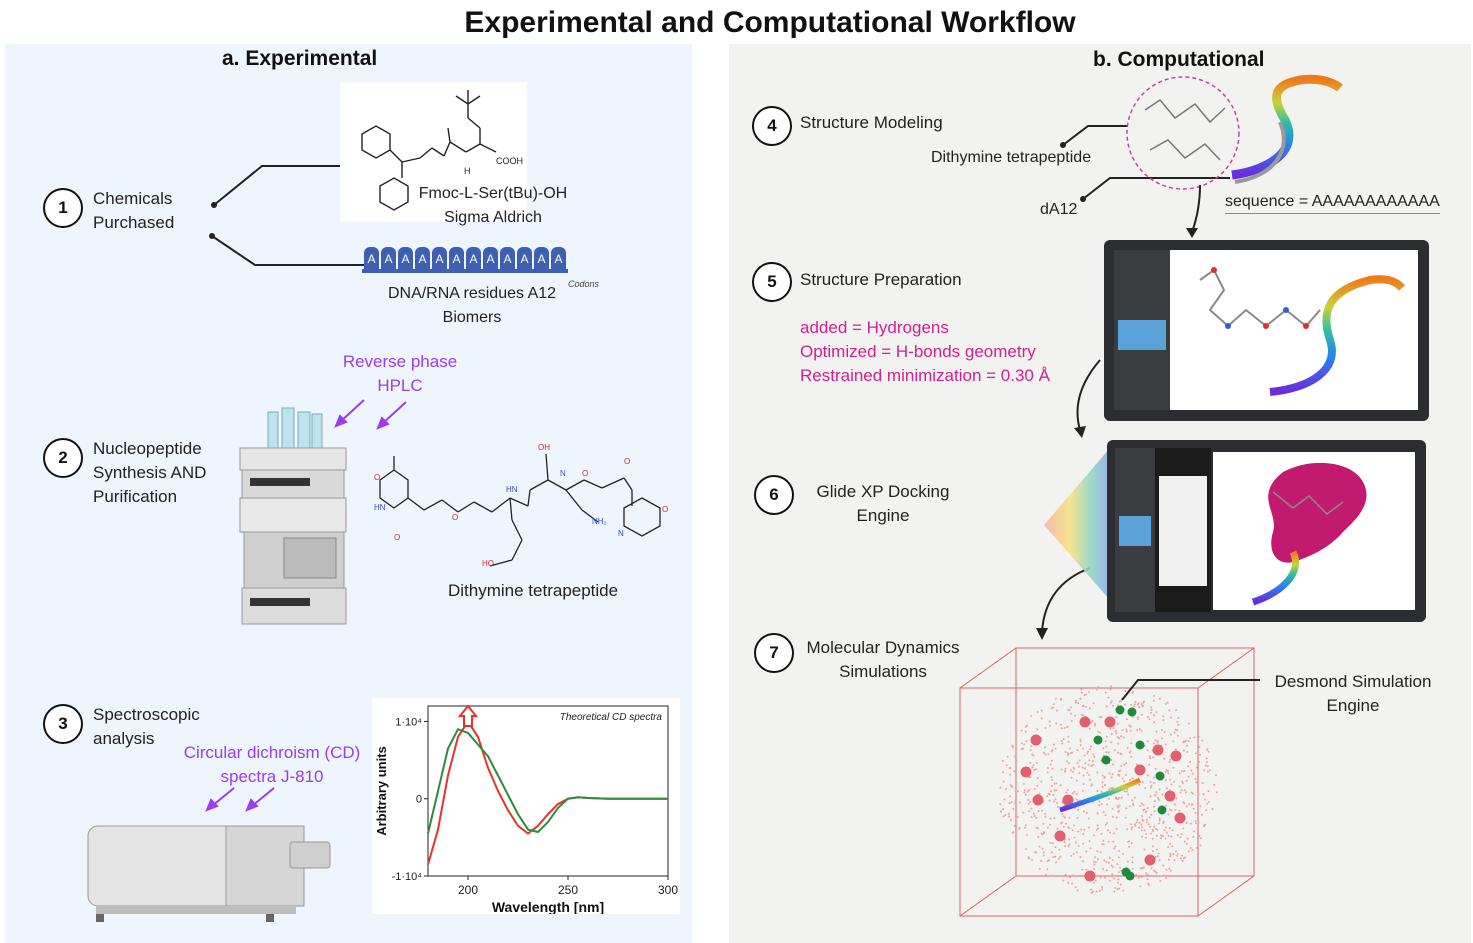 The height and width of the screenshot is (943, 1473). I want to click on svg-text: N, so click(621, 533).